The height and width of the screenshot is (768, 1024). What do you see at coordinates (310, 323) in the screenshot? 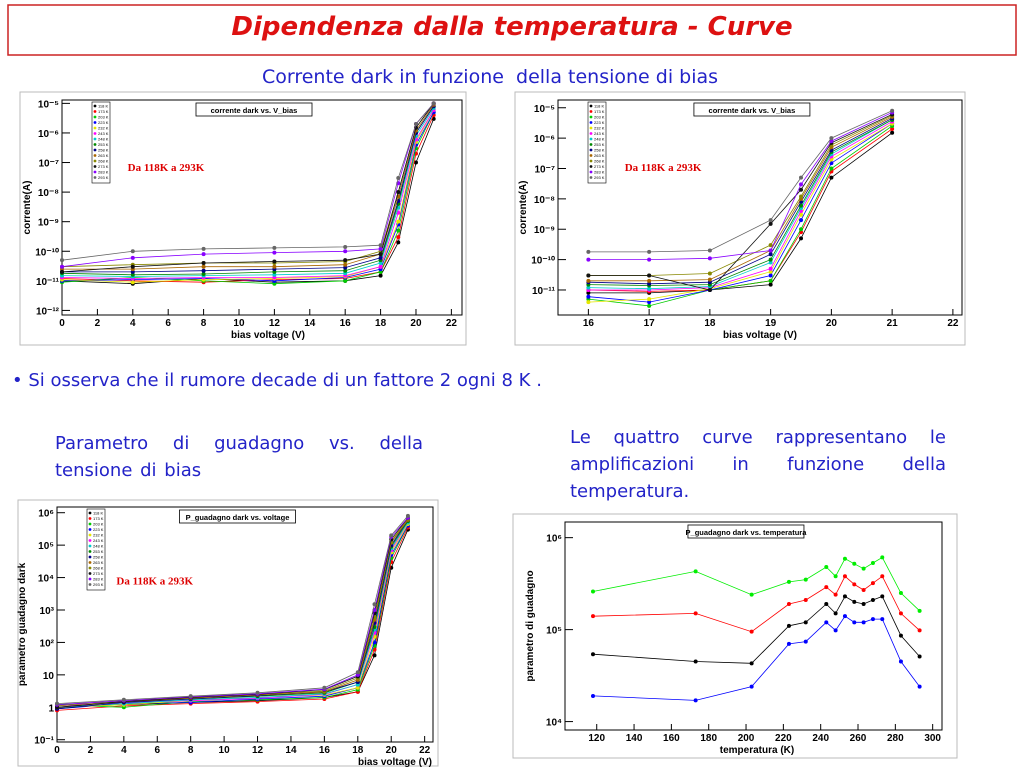
I see `x-tick-label: 14` at bounding box center [310, 323].